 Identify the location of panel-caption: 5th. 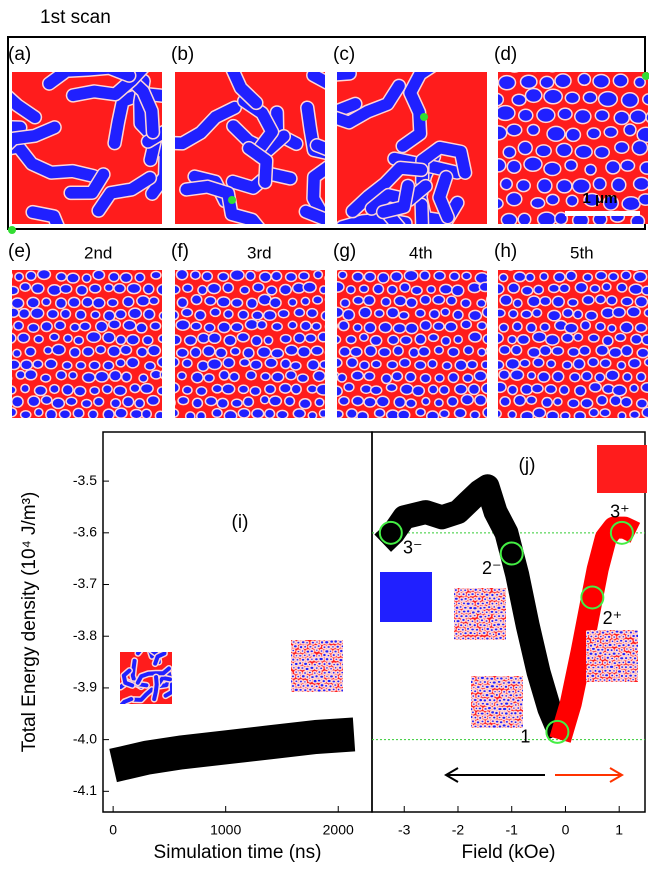
(582, 252).